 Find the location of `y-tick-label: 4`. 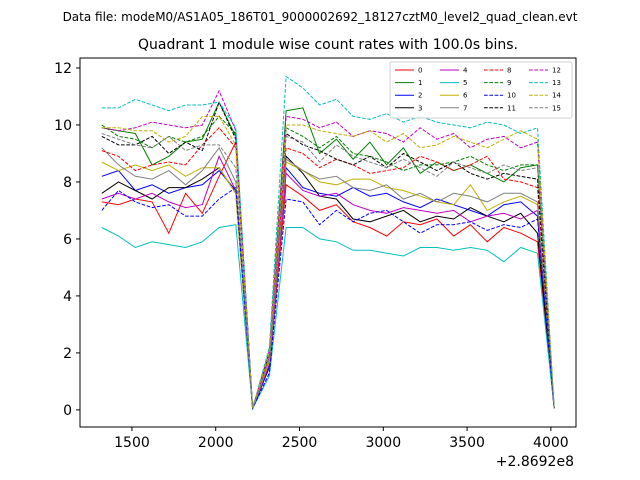

y-tick-label: 4 is located at coordinates (67, 297).